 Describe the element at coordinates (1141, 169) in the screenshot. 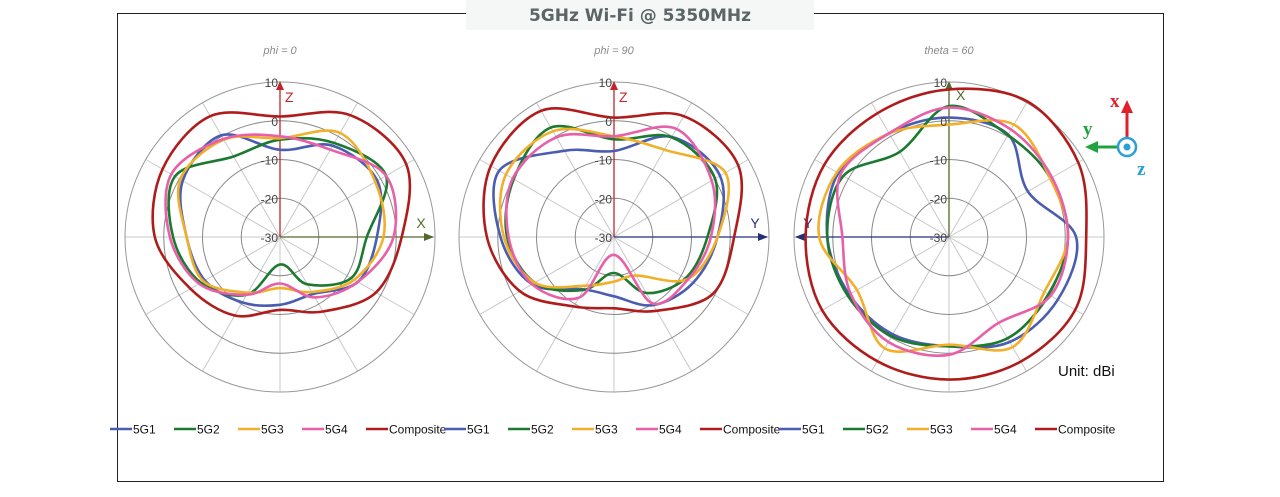

I see `z-axis-label: z` at that location.